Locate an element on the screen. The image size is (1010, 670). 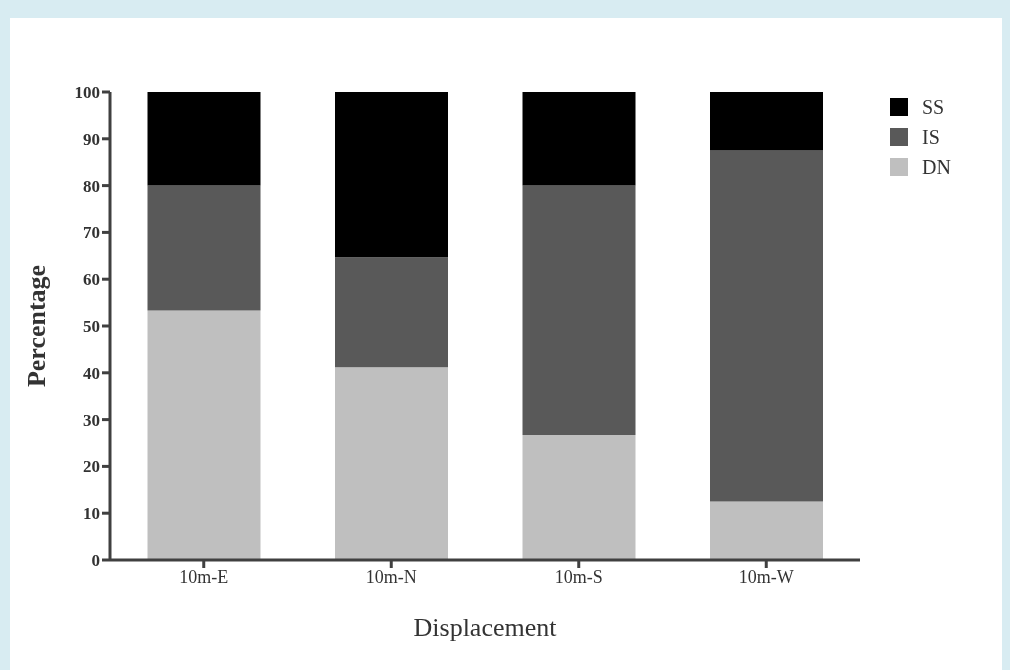
y-tick-label: 70 is located at coordinates (91, 233).